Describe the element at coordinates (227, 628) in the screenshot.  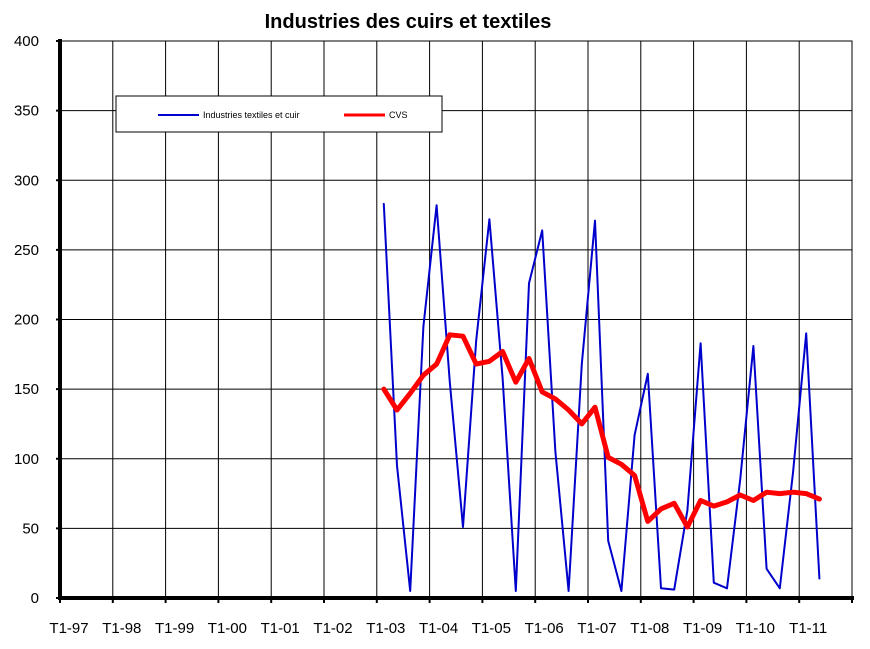
I see `x-tick-label: T1-00` at that location.